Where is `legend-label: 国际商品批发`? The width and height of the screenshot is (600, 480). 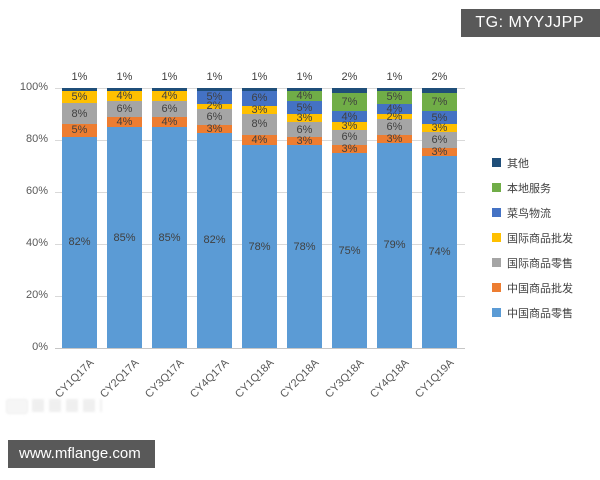 legend-label: 国际商品批发 is located at coordinates (540, 238).